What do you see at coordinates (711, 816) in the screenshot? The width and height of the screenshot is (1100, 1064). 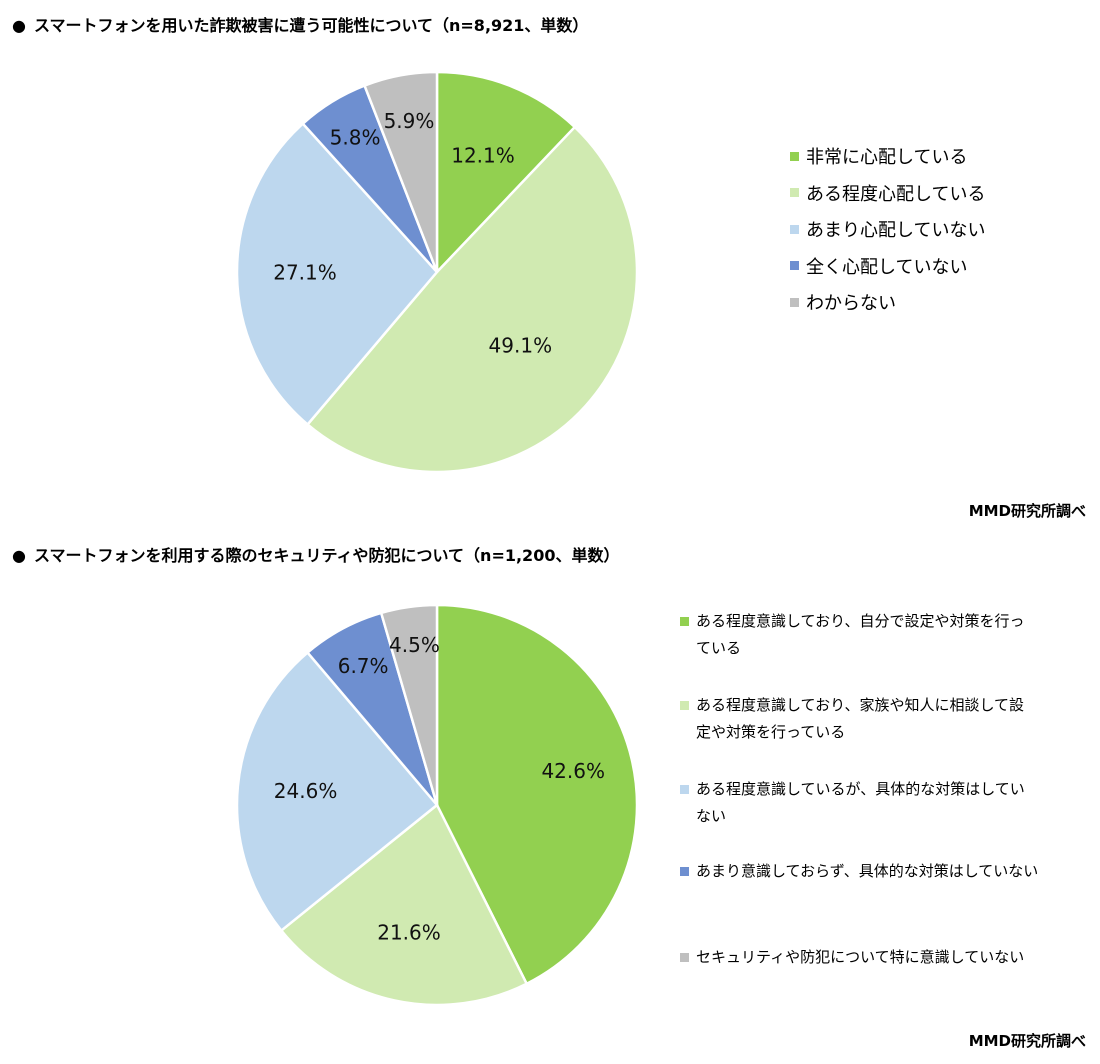 I see `legend-line: ない` at bounding box center [711, 816].